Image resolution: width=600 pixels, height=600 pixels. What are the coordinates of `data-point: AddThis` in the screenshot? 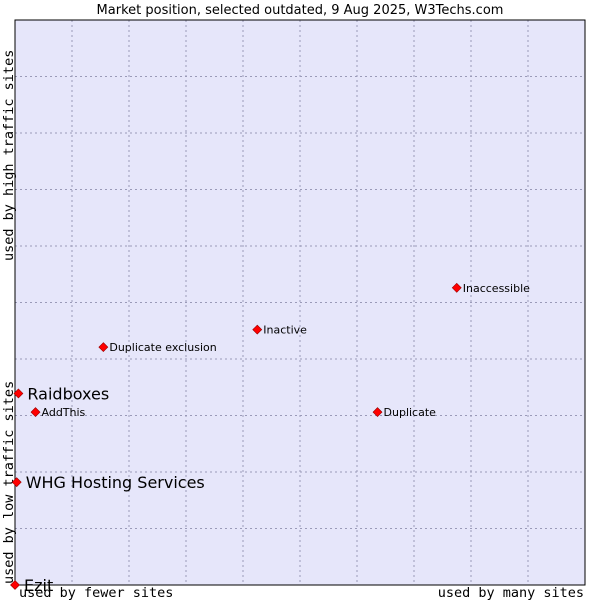 It's located at (58, 412).